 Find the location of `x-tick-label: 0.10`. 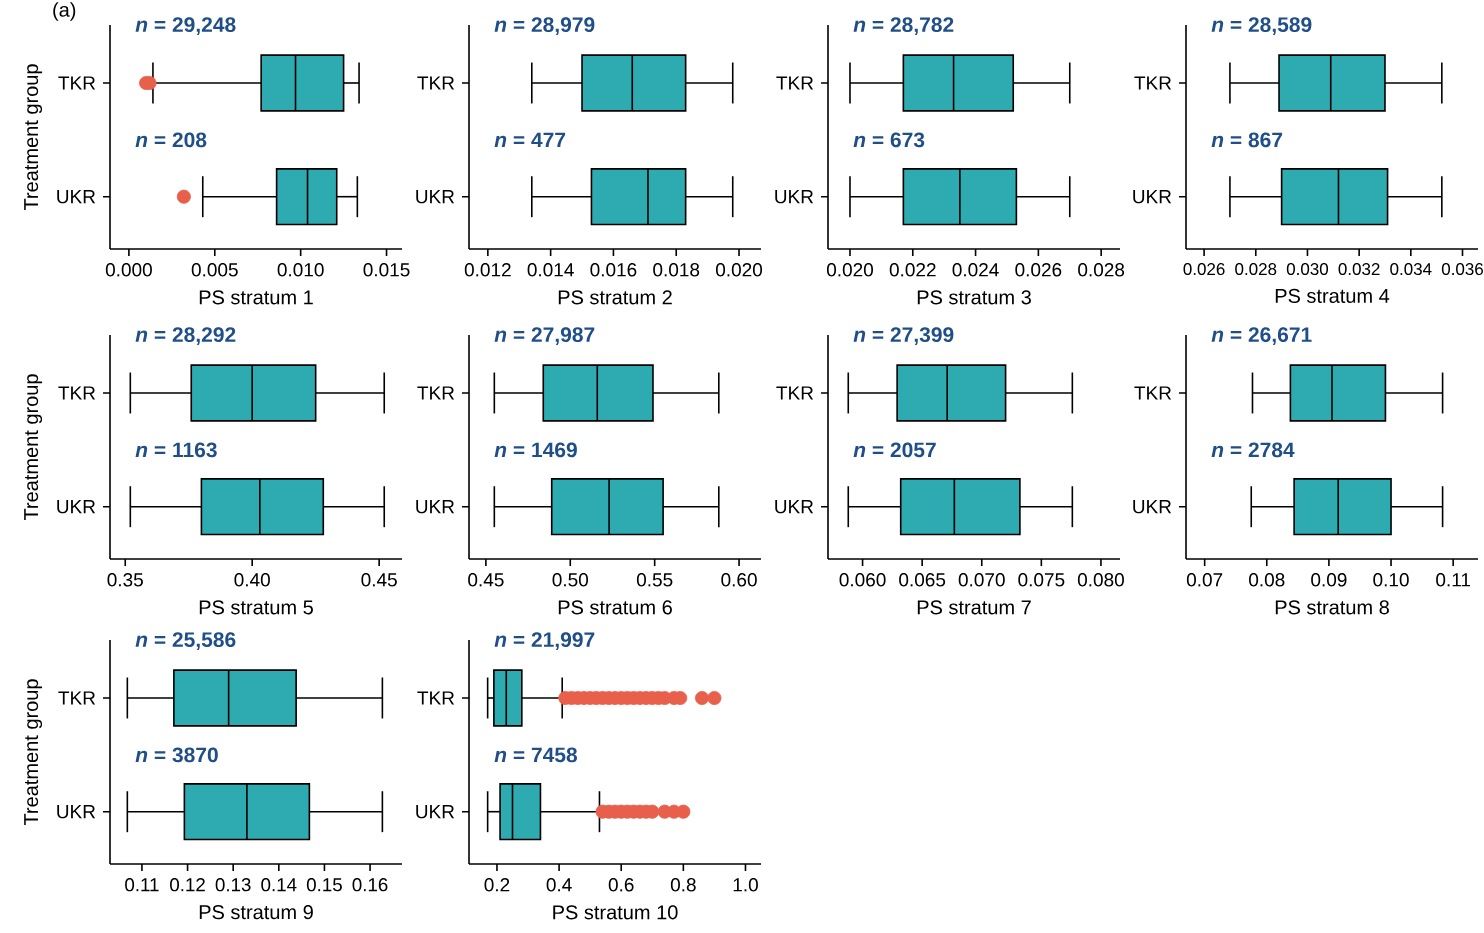

x-tick-label: 0.10 is located at coordinates (1391, 580).